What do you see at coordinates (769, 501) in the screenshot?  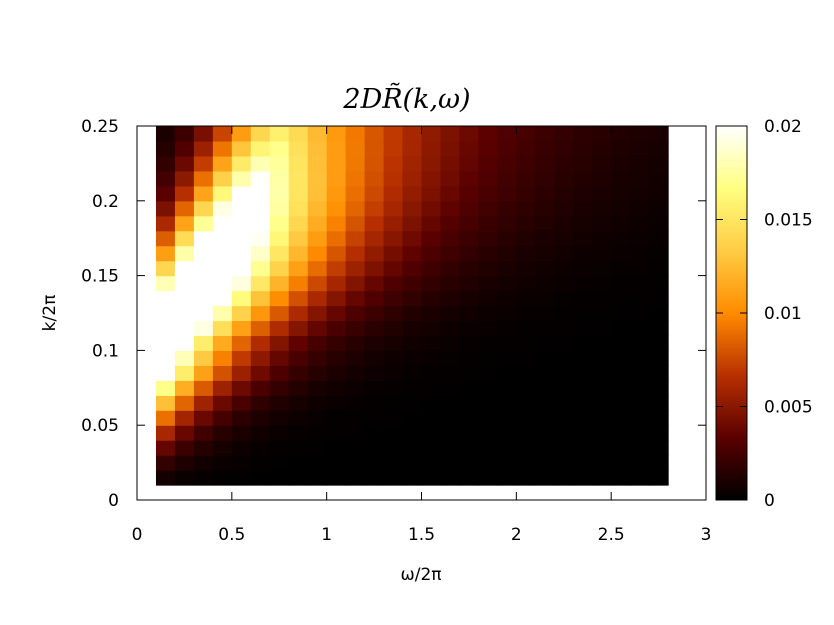 I see `colorbar-tick-label: 0` at bounding box center [769, 501].